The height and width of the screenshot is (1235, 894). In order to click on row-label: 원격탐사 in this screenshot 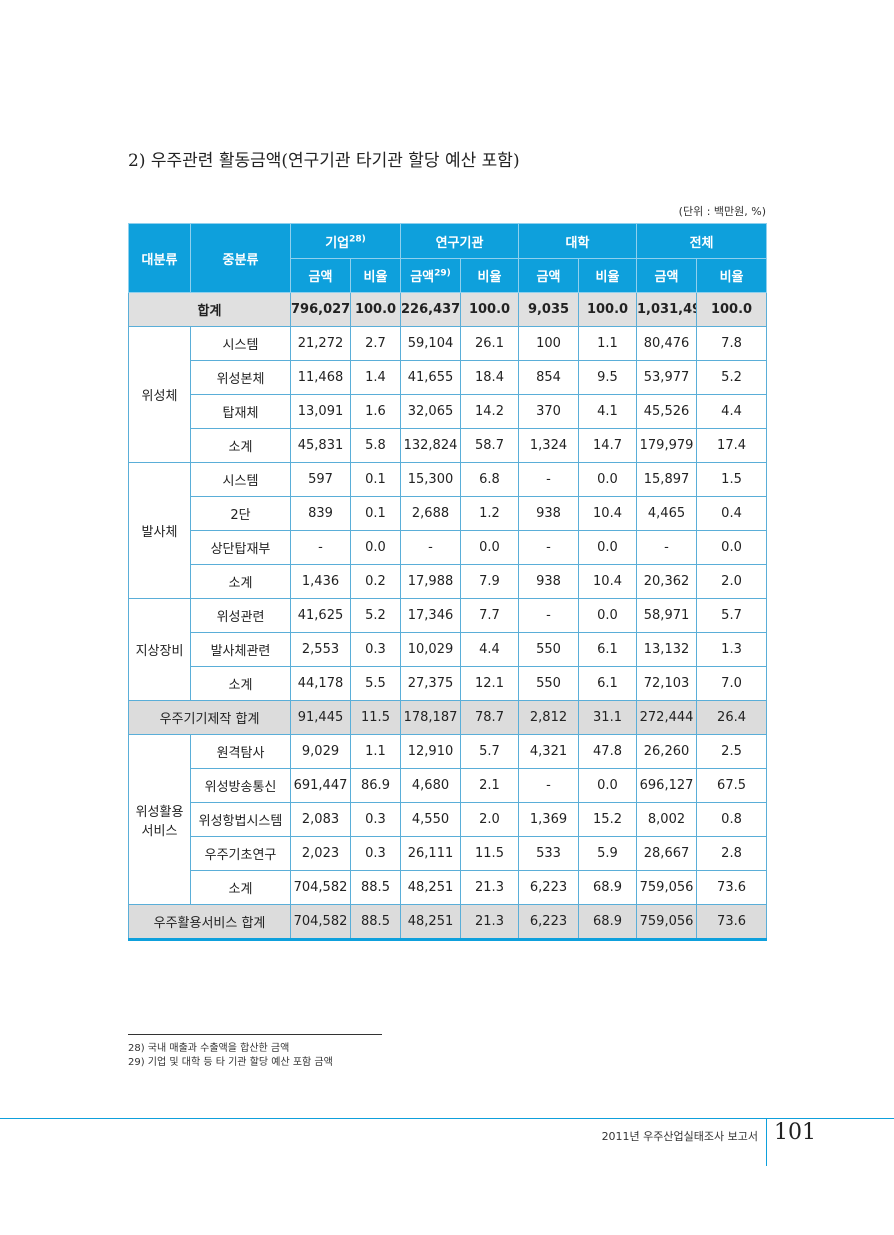, I will do `click(240, 751)`.